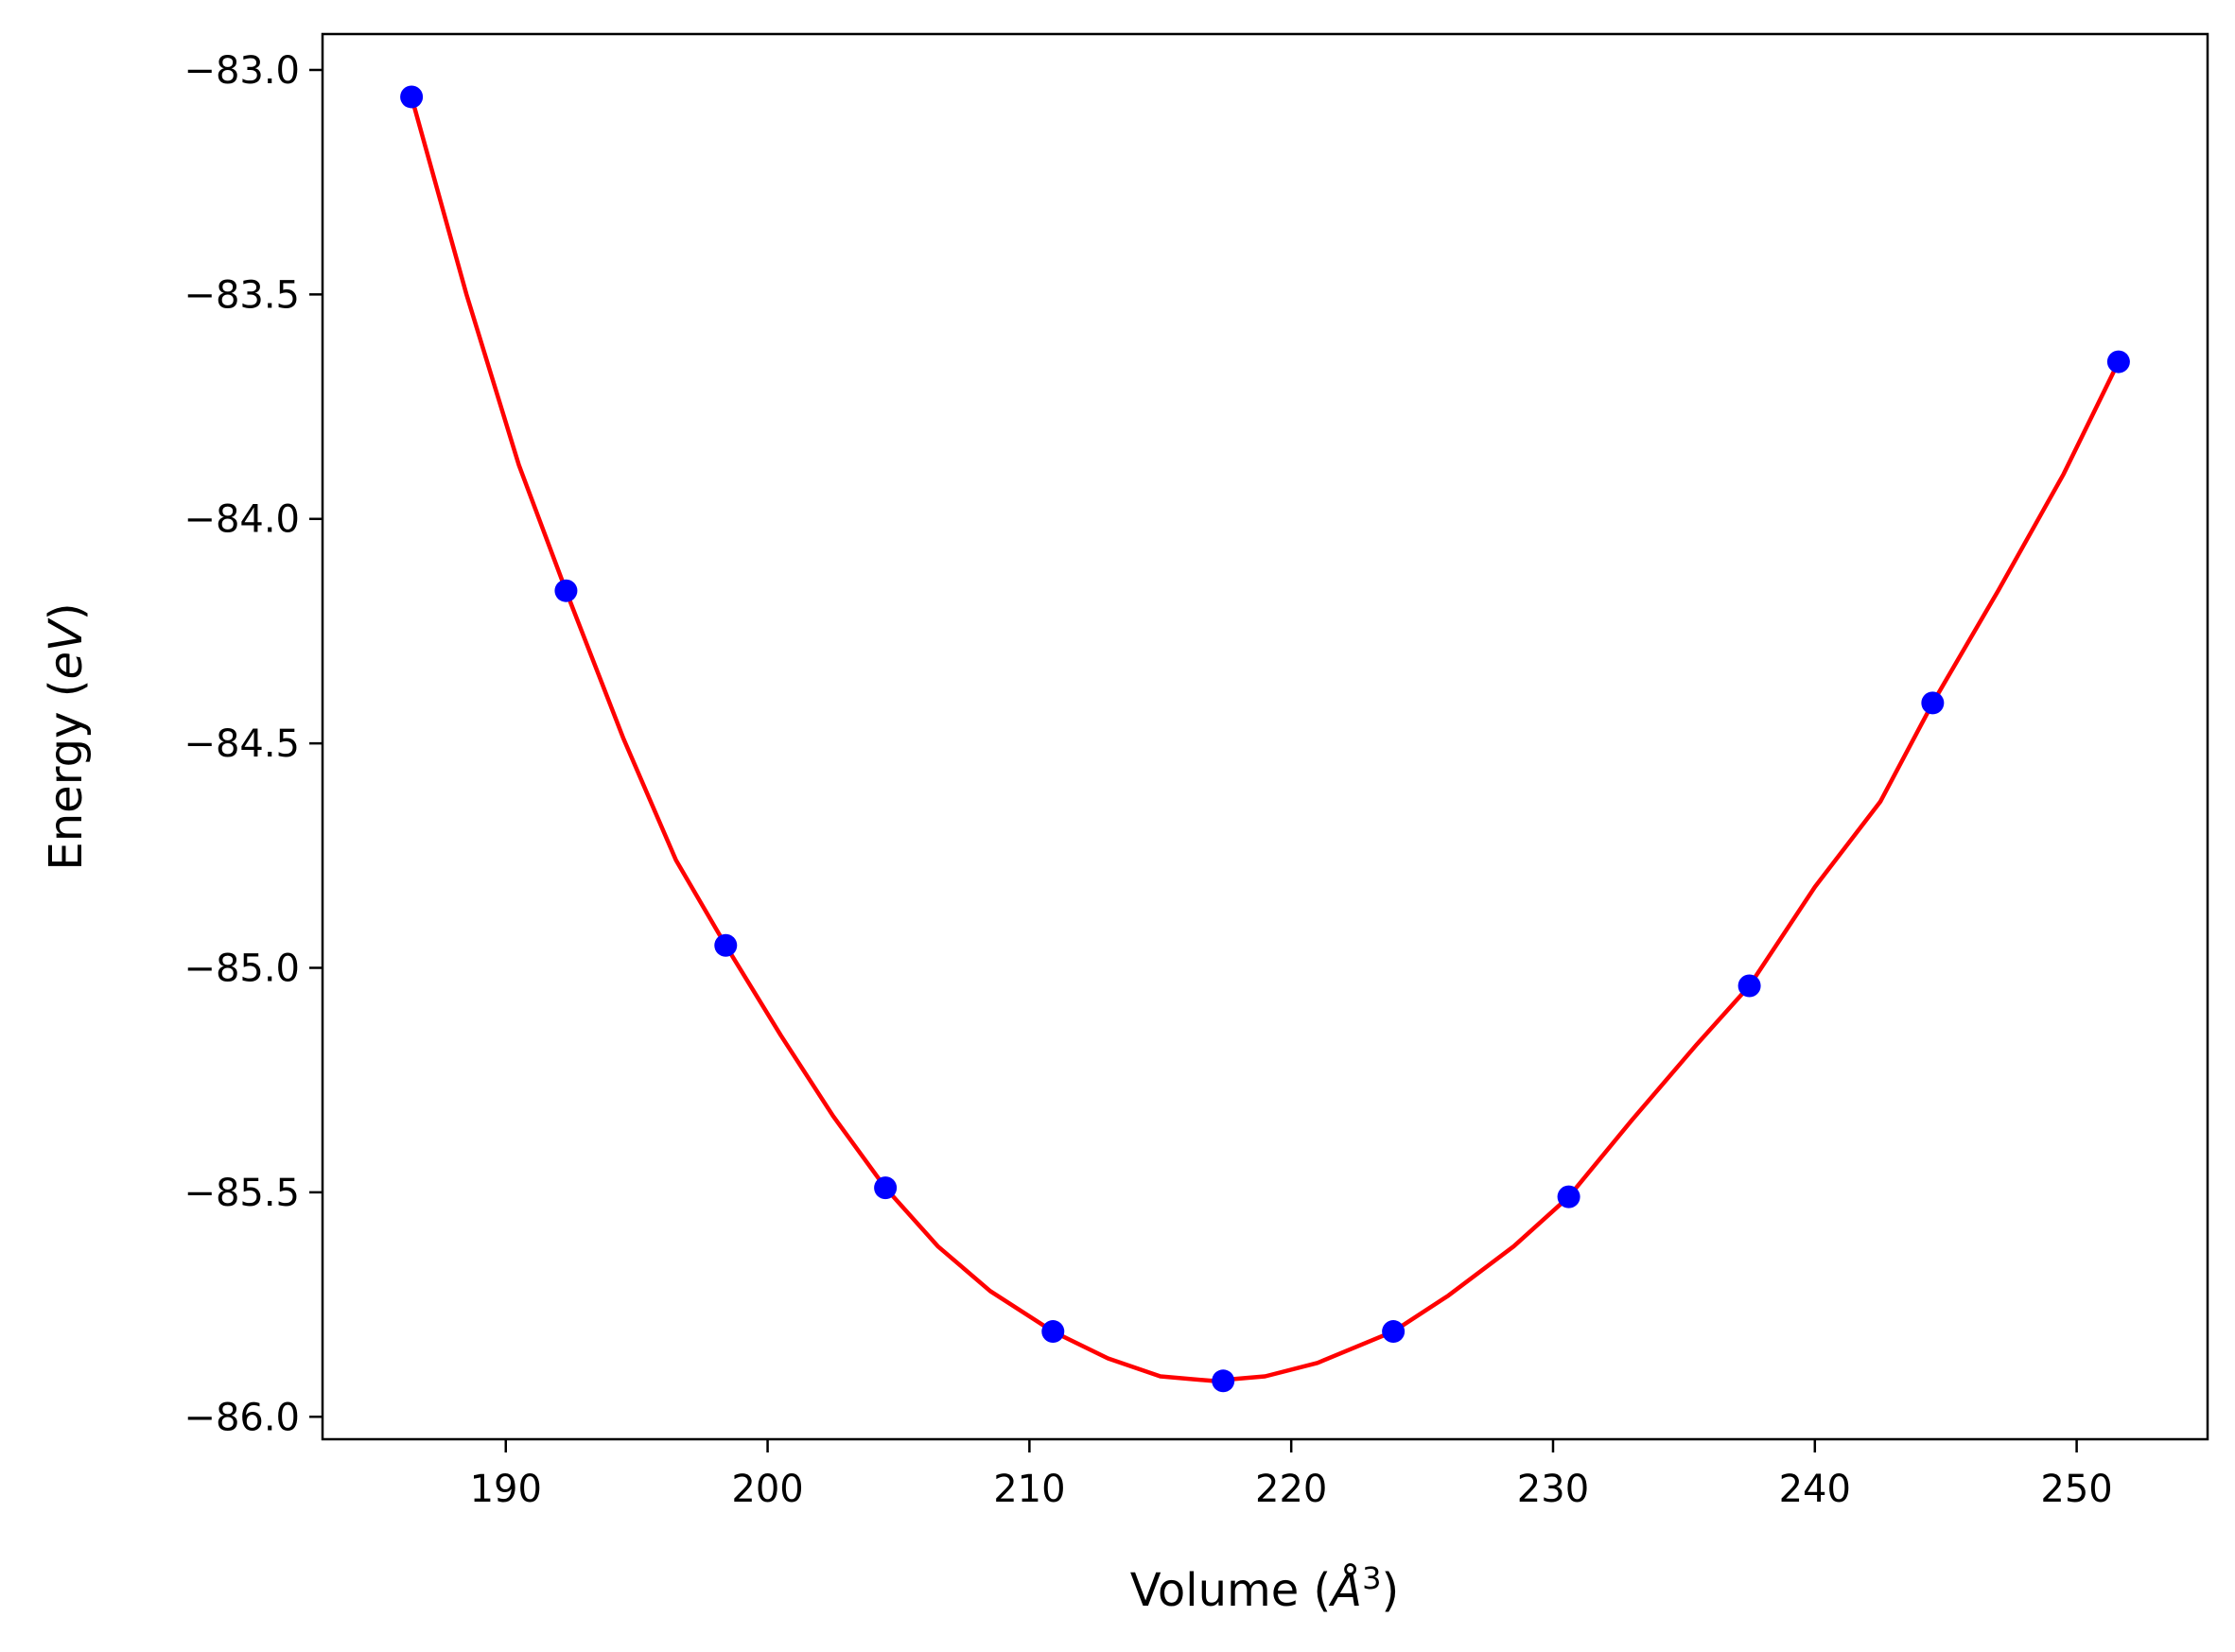 This screenshot has width=2235, height=1652. I want to click on y-tick-label: −85.0, so click(241, 970).